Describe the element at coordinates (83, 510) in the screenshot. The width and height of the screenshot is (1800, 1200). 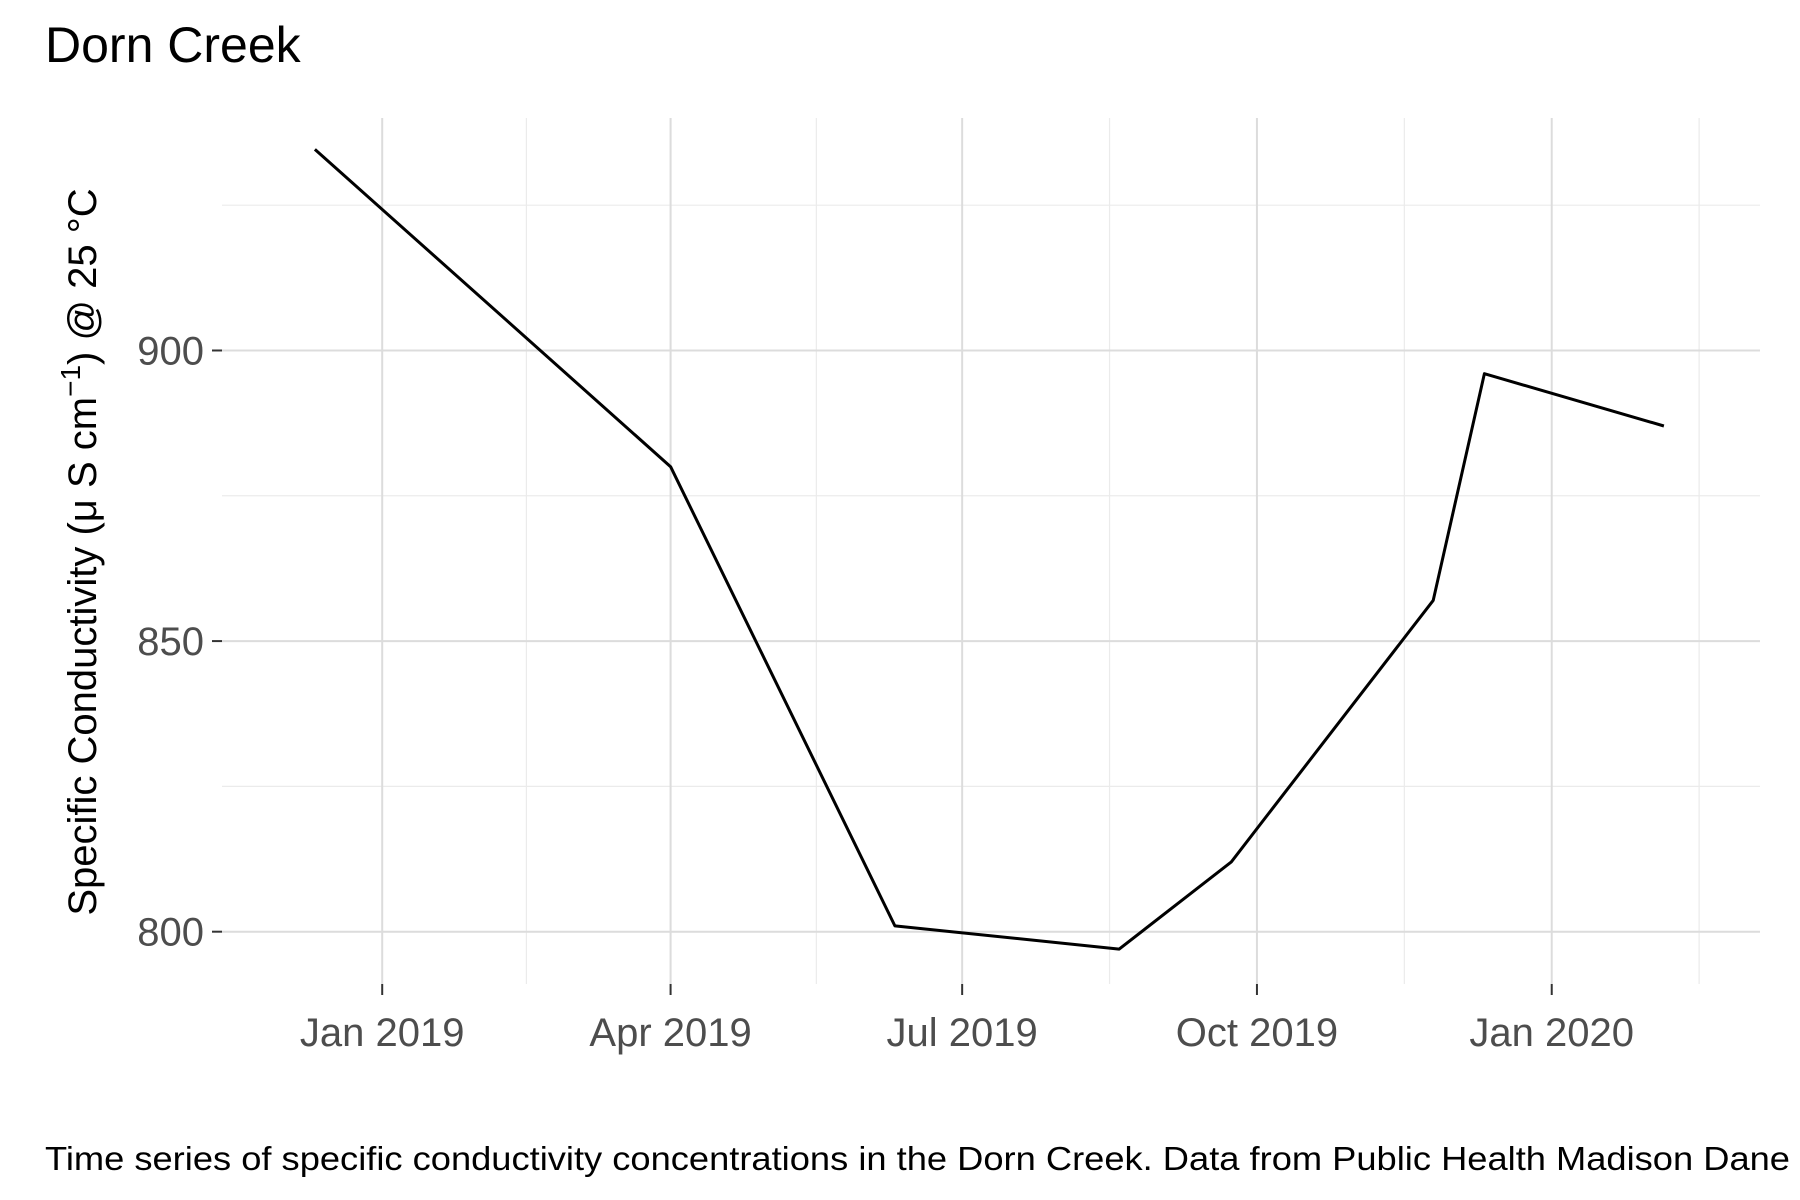
I see `y-axis-title-mu: μ` at that location.